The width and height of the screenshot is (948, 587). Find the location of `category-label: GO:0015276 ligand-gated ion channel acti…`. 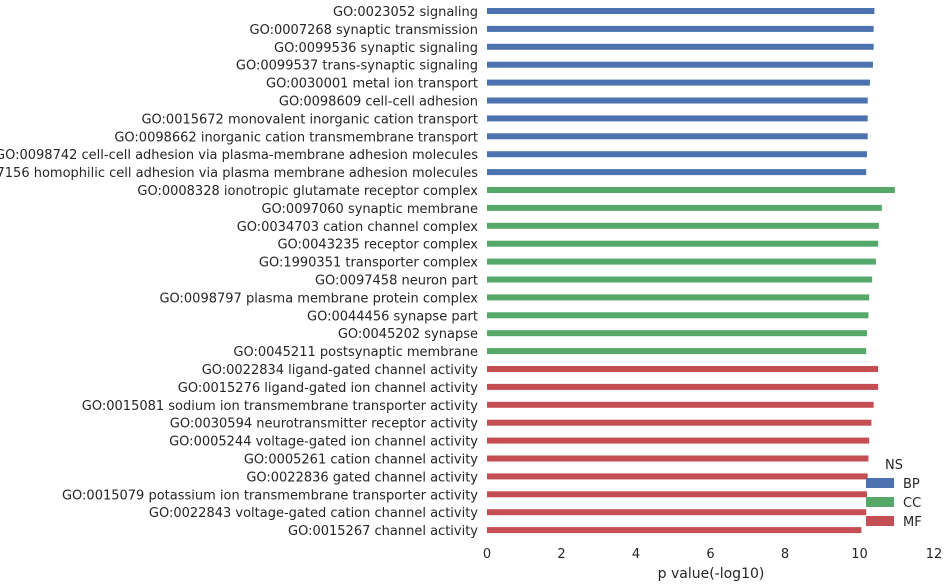

category-label: GO:0015276 ligand-gated ion channel acti… is located at coordinates (328, 388).